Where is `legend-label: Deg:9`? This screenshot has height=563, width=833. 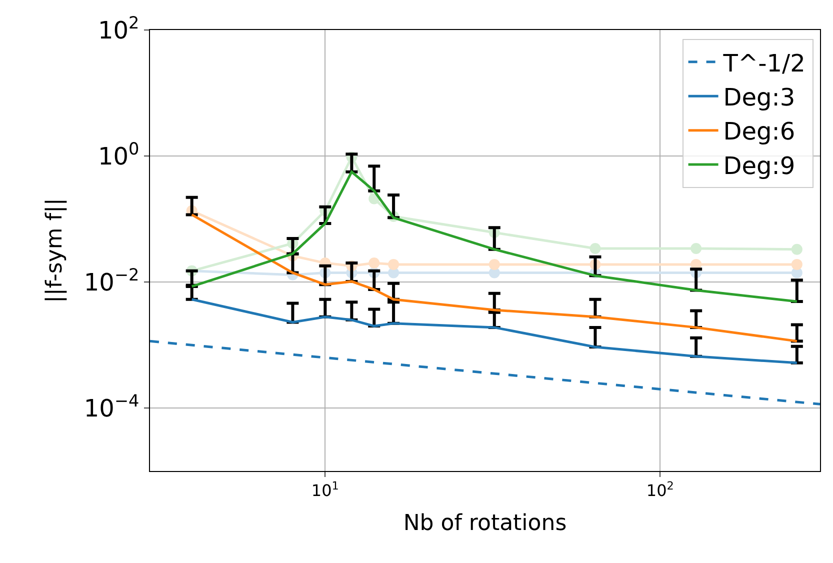 legend-label: Deg:9 is located at coordinates (759, 166).